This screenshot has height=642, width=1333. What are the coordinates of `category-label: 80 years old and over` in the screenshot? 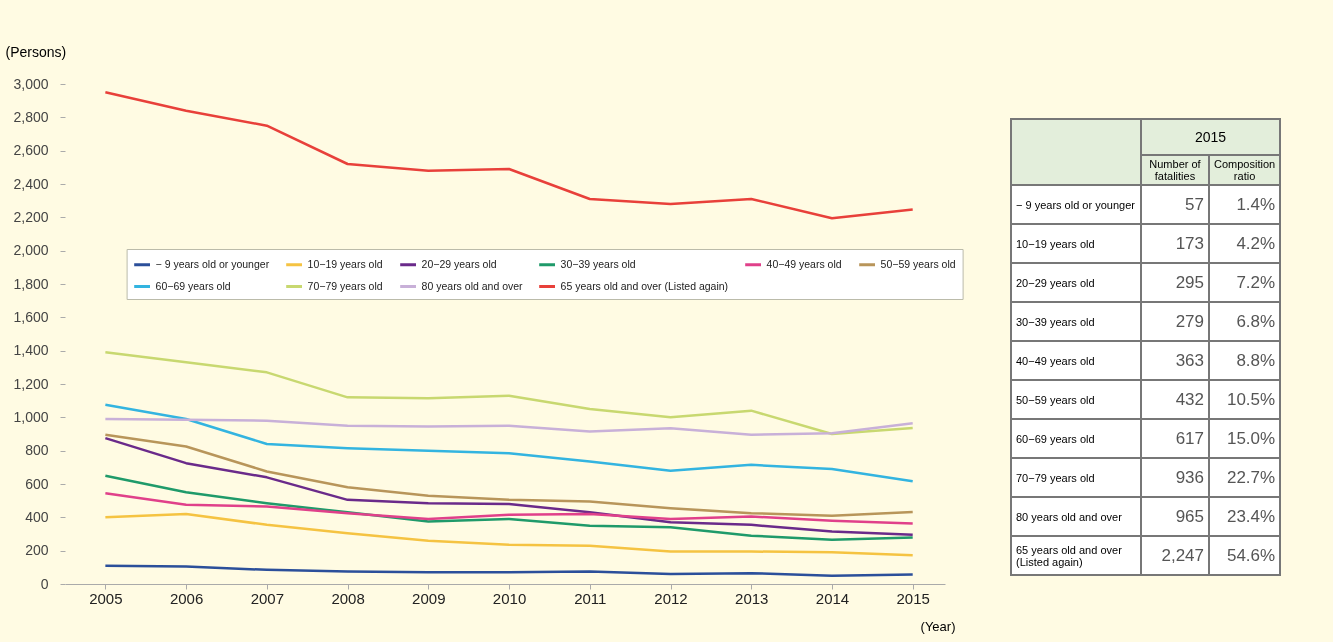 It's located at (1076, 516).